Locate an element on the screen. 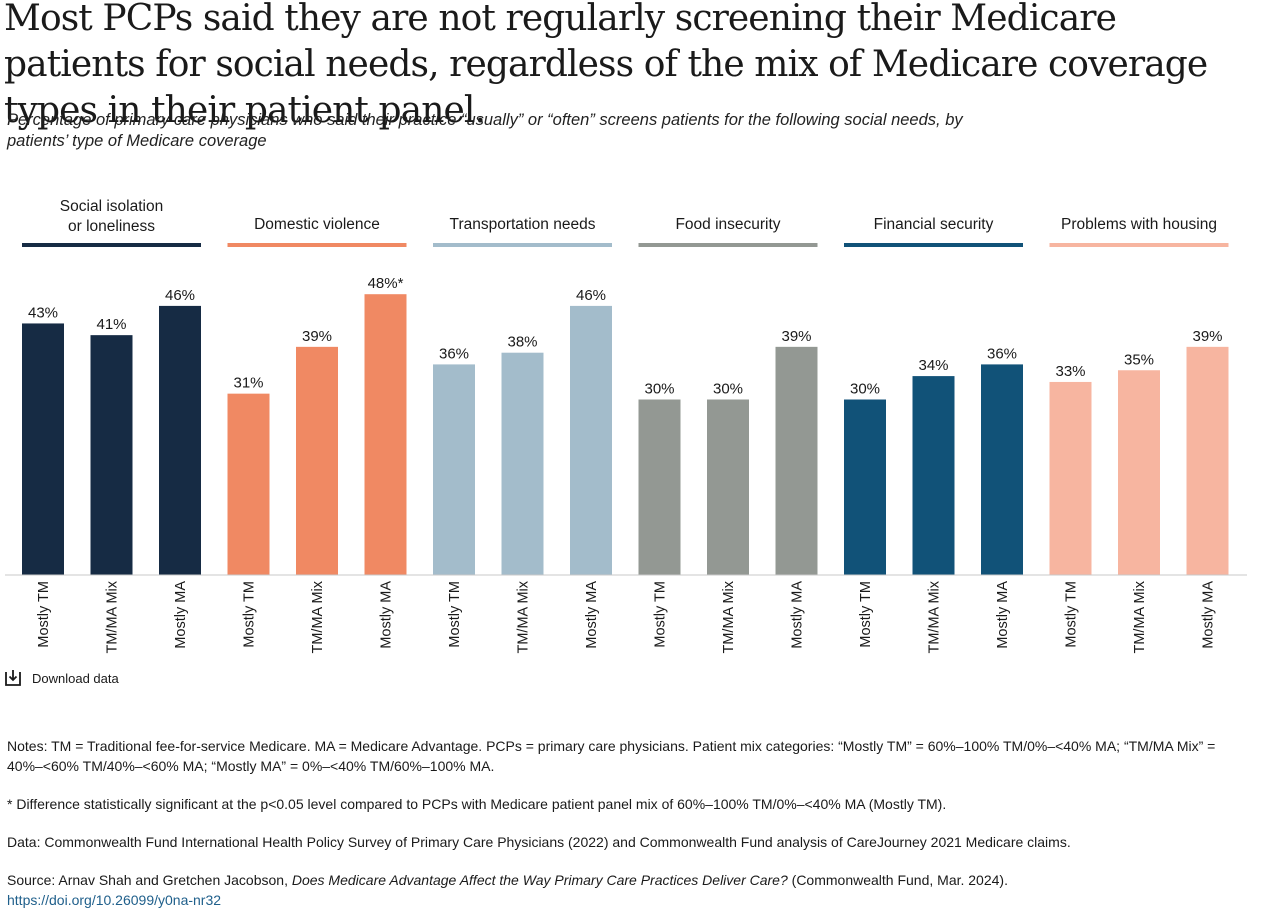  group-label: Financial security is located at coordinates (934, 224).